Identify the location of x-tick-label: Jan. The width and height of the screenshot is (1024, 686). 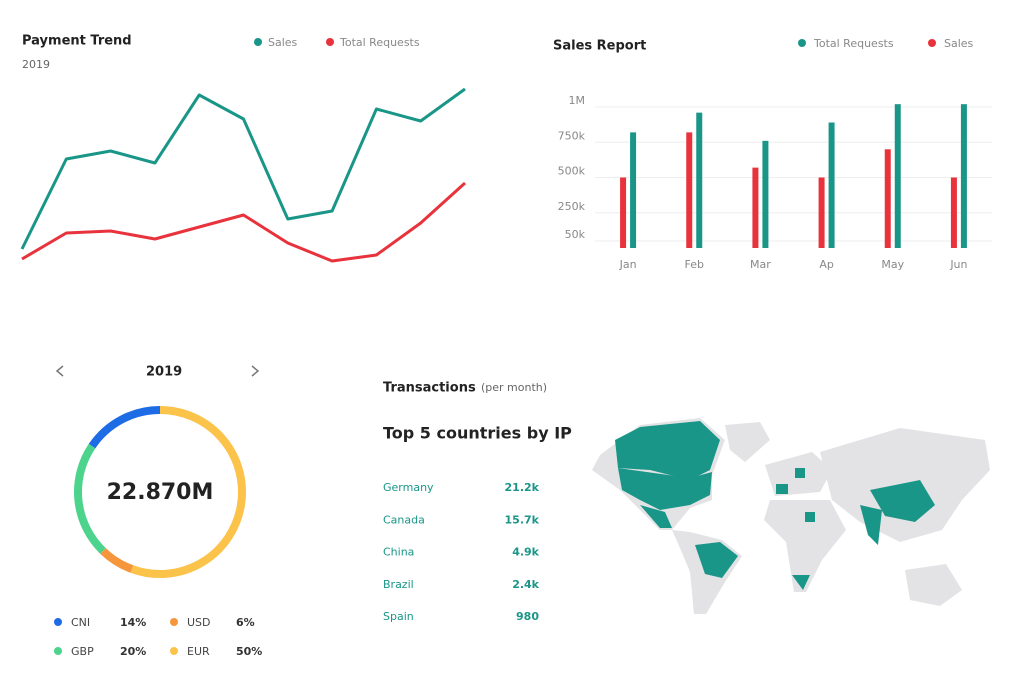
(628, 264).